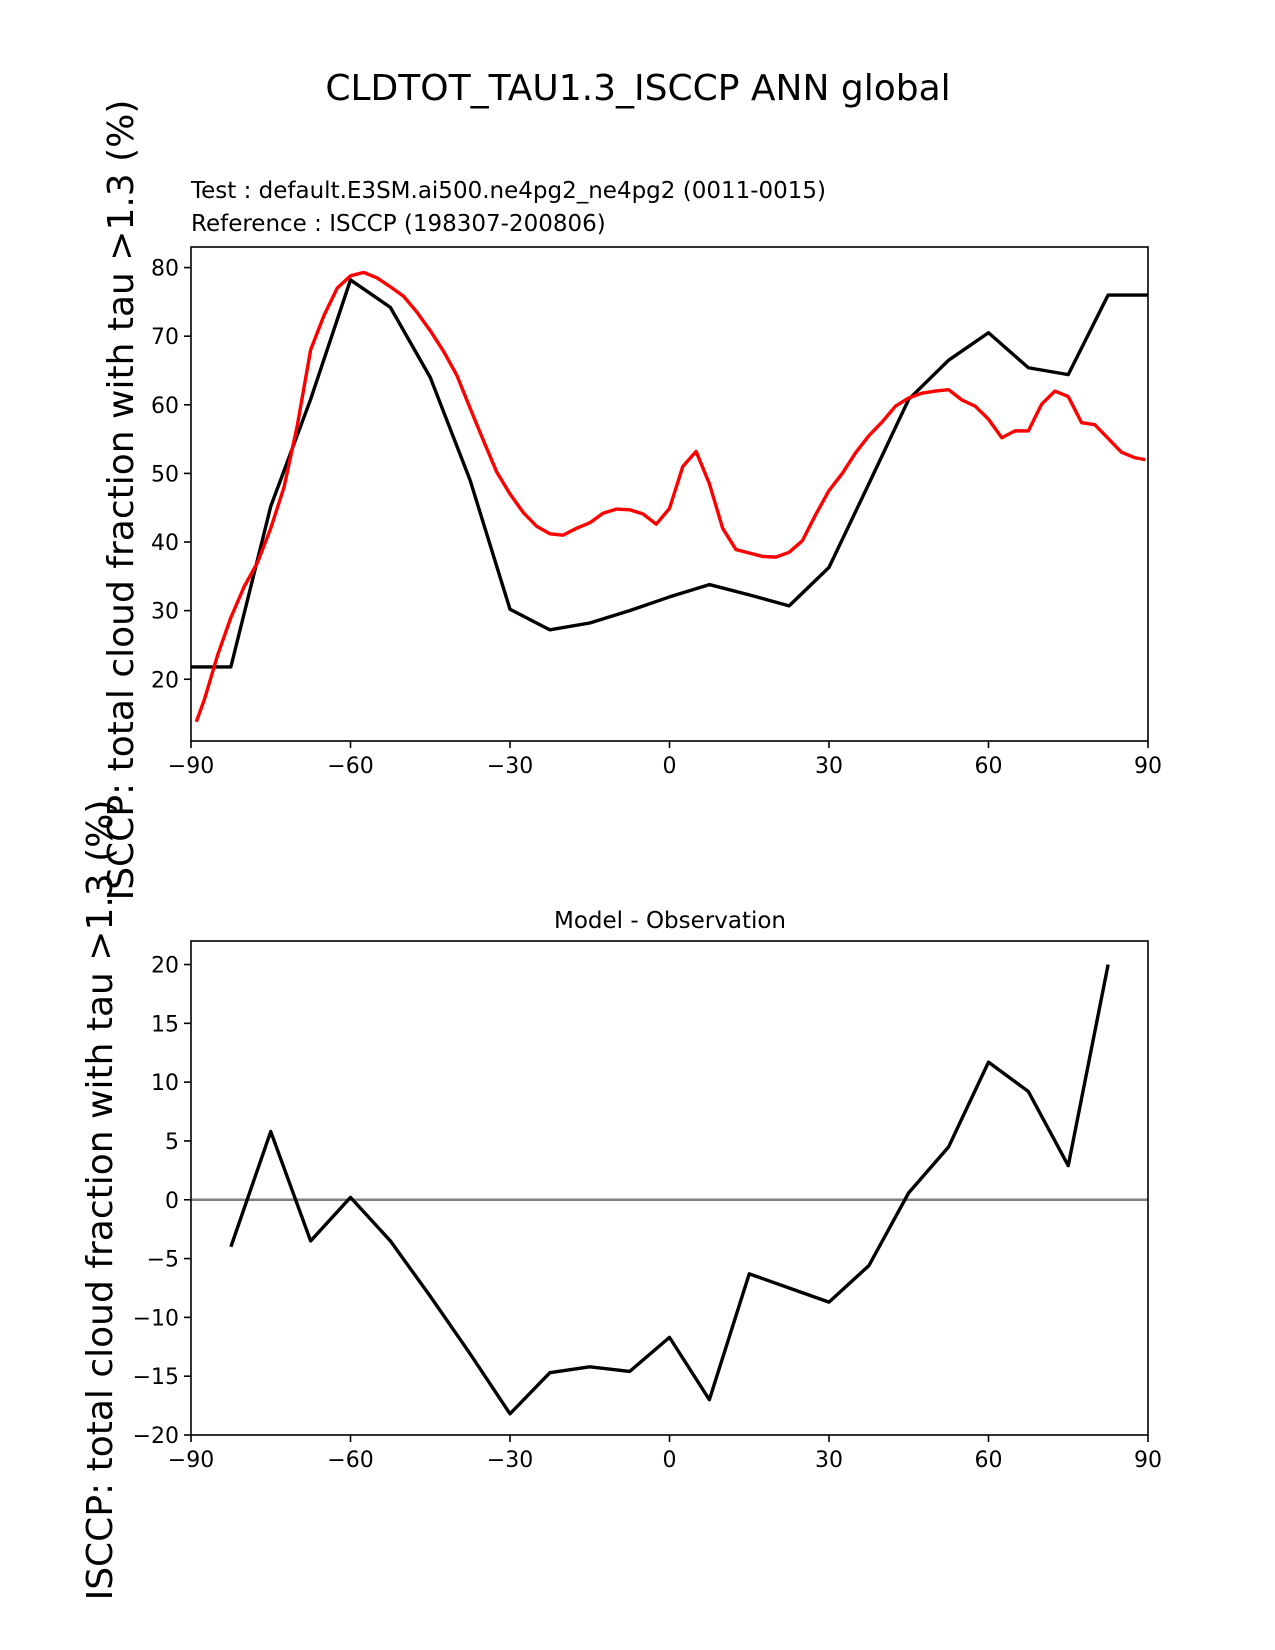 Image resolution: width=1275 pixels, height=1650 pixels. I want to click on bottom-y-tick-label: 10, so click(165, 1083).